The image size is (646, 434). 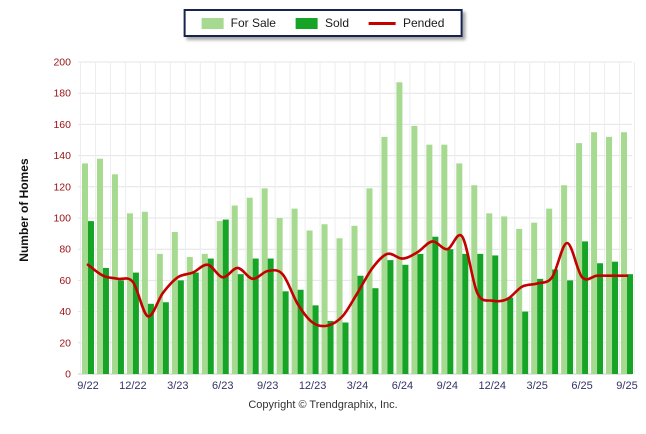 I want to click on x-tick-label: 3/24, so click(x=357, y=386).